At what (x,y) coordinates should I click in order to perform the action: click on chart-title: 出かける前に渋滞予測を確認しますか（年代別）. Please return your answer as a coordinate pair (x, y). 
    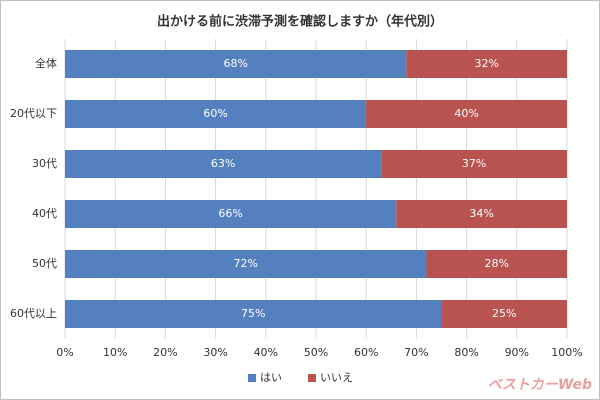
    Looking at the image, I should click on (300, 22).